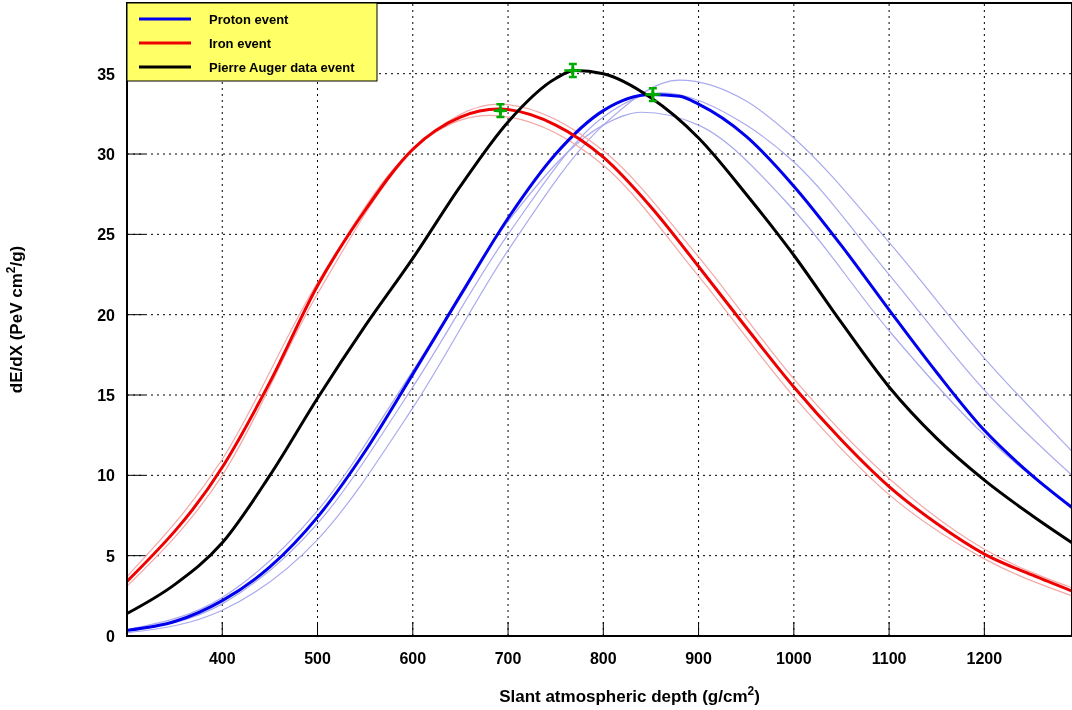  Describe the element at coordinates (508, 658) in the screenshot. I see `x-tick-label: 700` at that location.